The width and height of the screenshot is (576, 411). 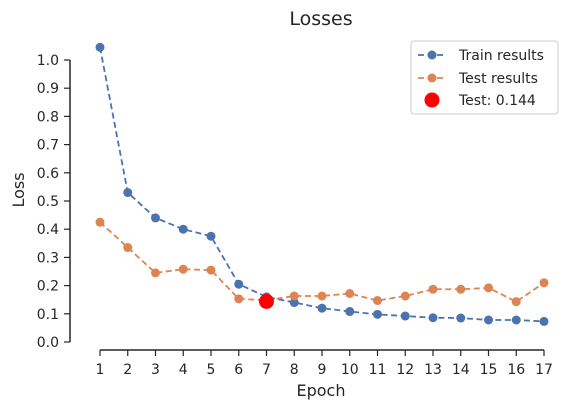 I want to click on y-tick-label: 0.8, so click(x=48, y=117).